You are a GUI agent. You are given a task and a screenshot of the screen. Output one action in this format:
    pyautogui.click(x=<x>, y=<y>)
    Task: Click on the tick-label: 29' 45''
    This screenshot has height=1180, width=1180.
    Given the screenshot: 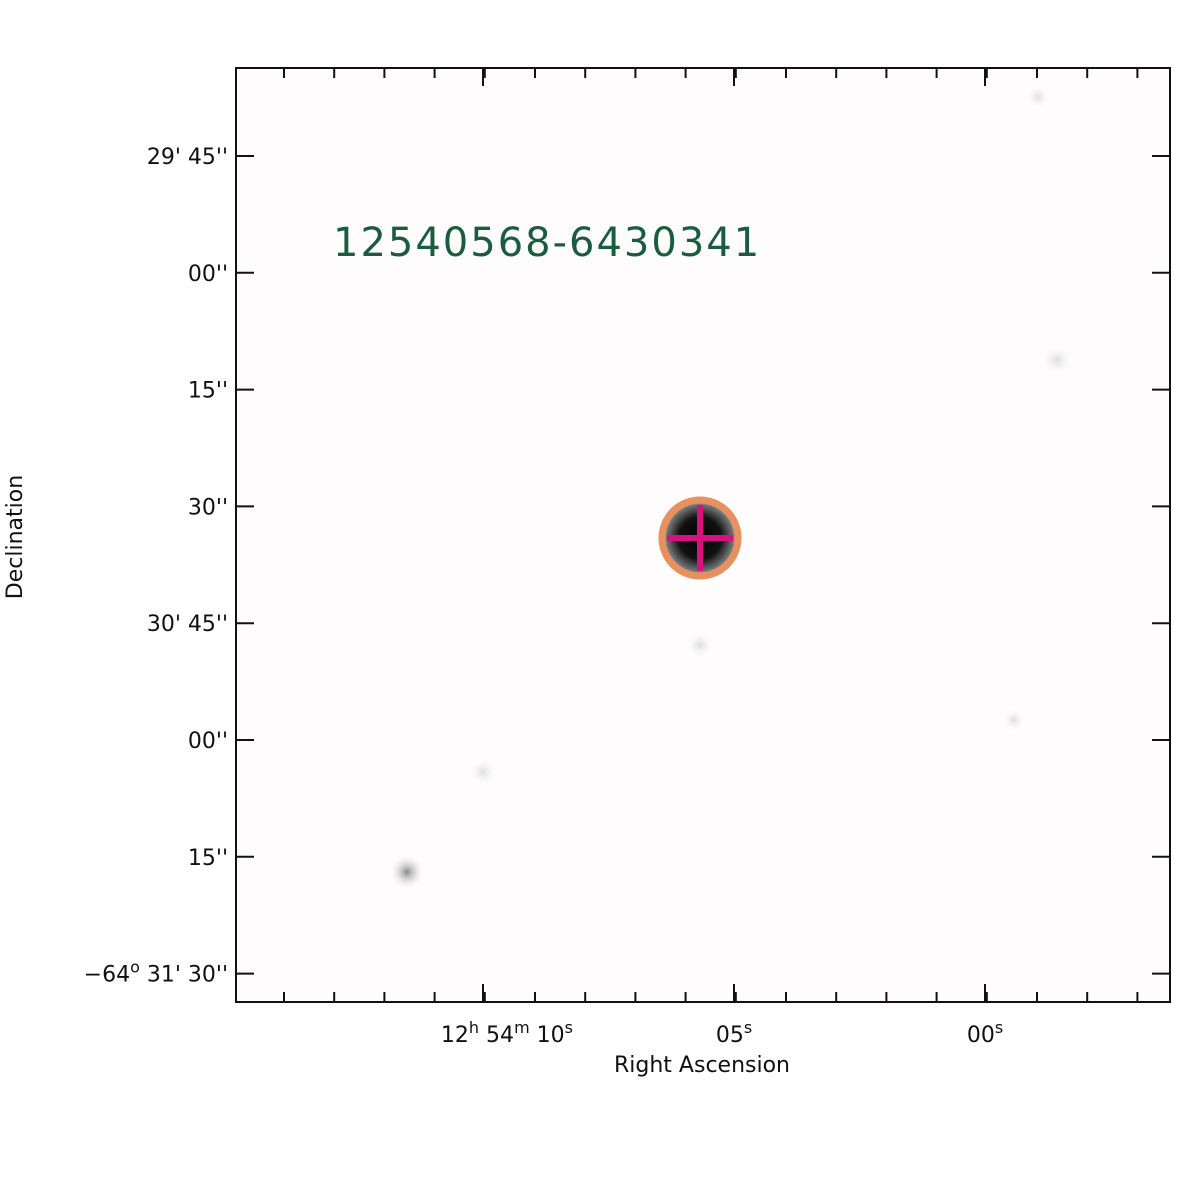 What is the action you would take?
    pyautogui.click(x=187, y=157)
    